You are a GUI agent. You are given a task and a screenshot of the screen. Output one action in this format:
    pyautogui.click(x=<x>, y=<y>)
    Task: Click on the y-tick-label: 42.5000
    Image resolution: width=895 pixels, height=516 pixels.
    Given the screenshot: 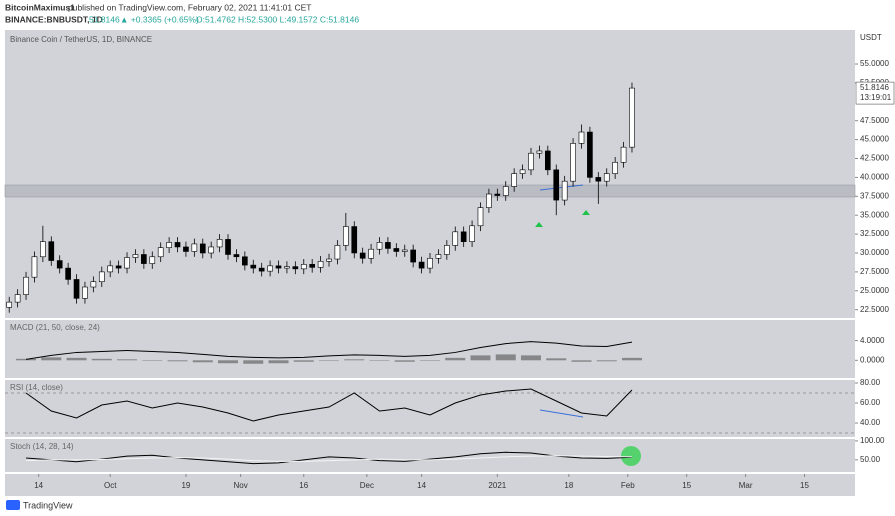 What is the action you would take?
    pyautogui.click(x=874, y=158)
    